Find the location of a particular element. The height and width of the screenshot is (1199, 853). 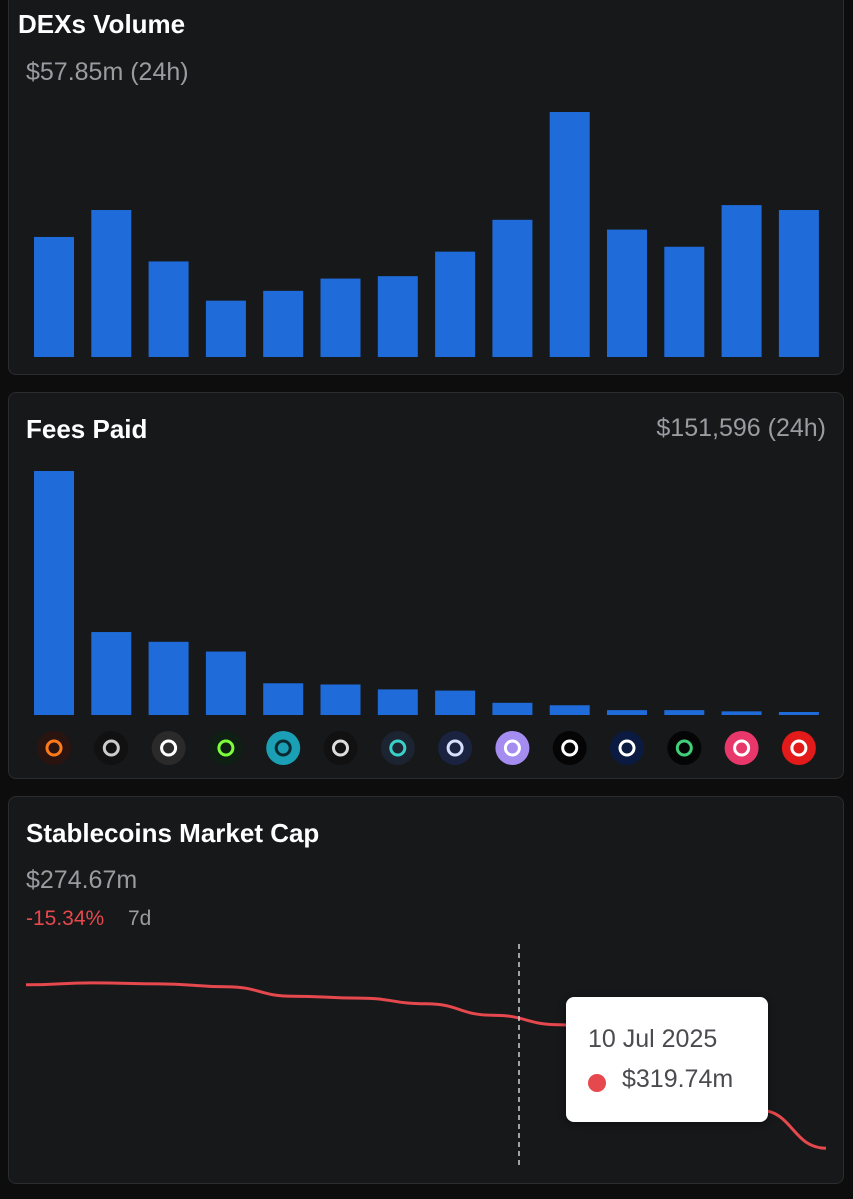

fees-paid-title: Fees Paid is located at coordinates (87, 429).